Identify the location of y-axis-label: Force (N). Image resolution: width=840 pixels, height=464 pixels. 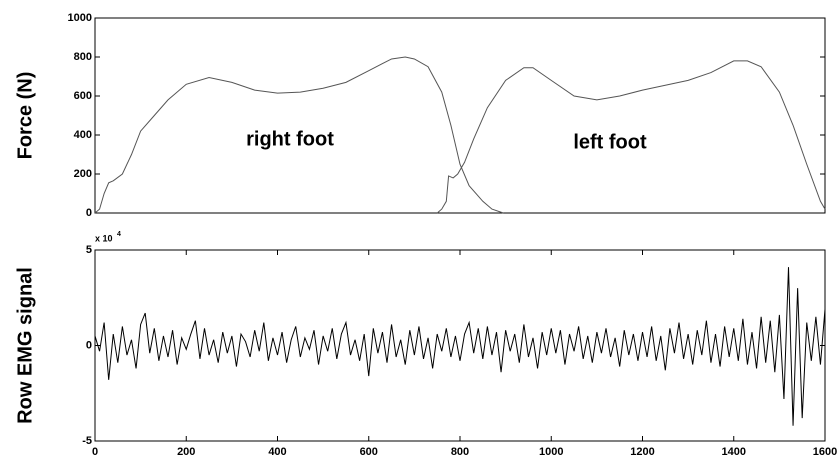
(25, 116).